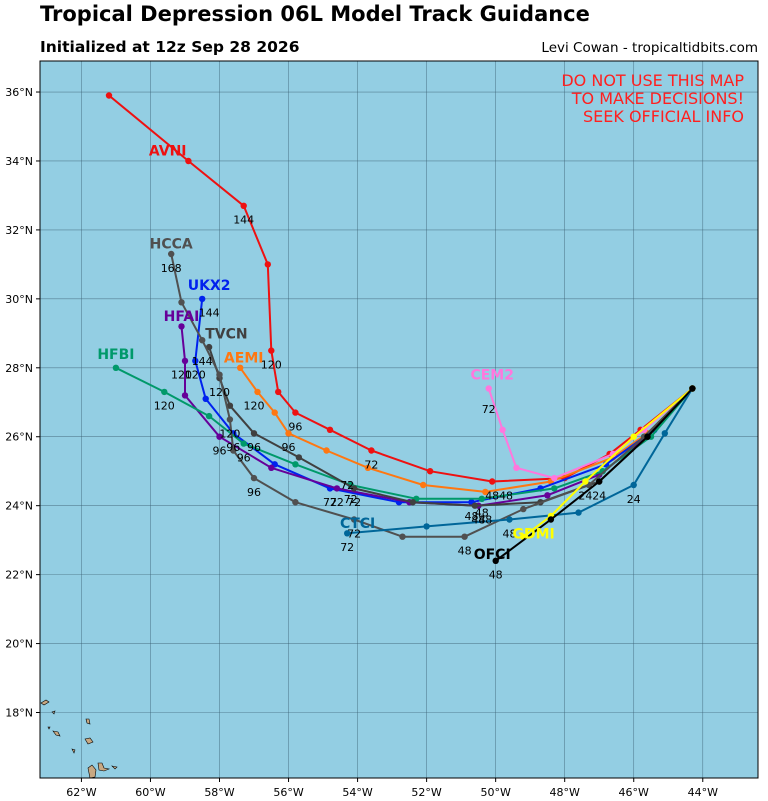 The width and height of the screenshot is (768, 801). I want to click on lat-tick-label: 18°N, so click(19, 713).